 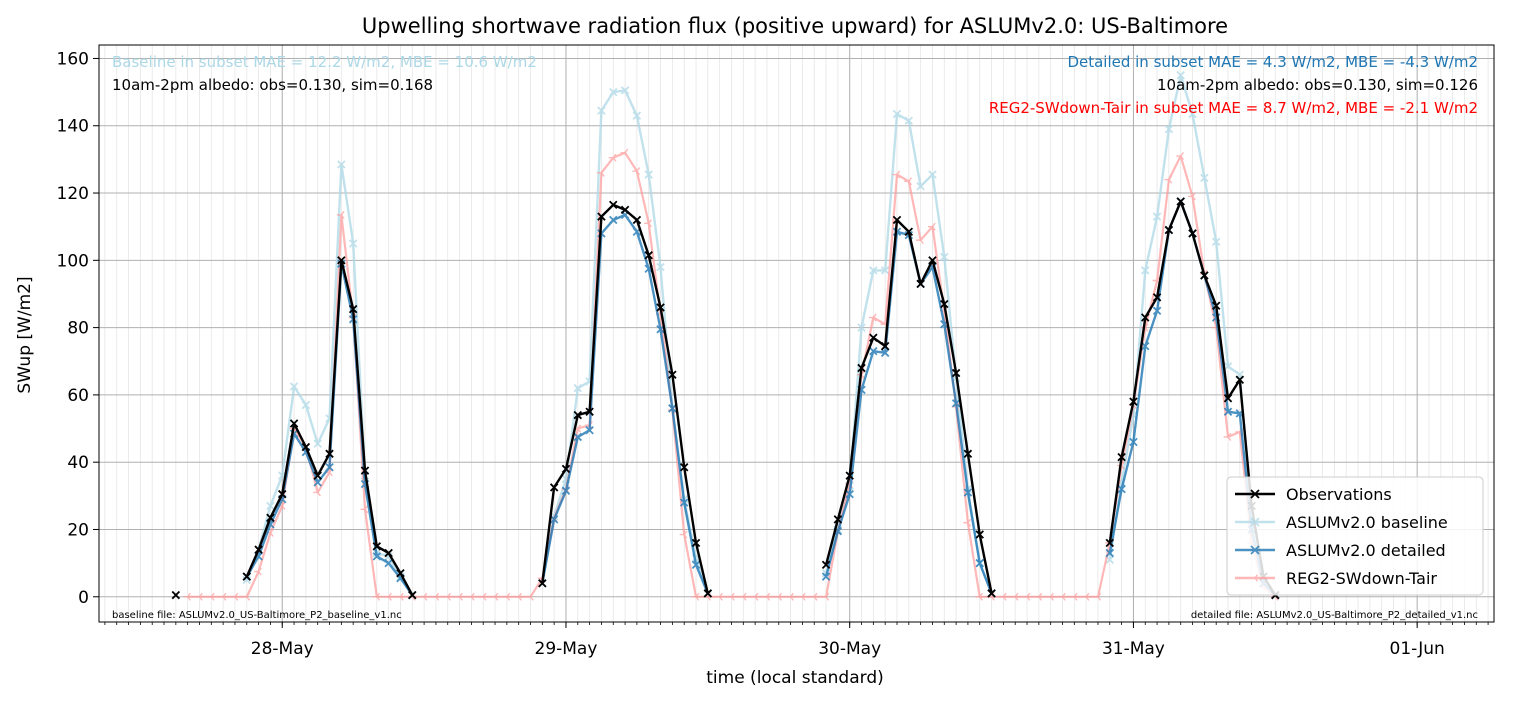 What do you see at coordinates (1417, 649) in the screenshot?
I see `x-tick-label: 01-Jun` at bounding box center [1417, 649].